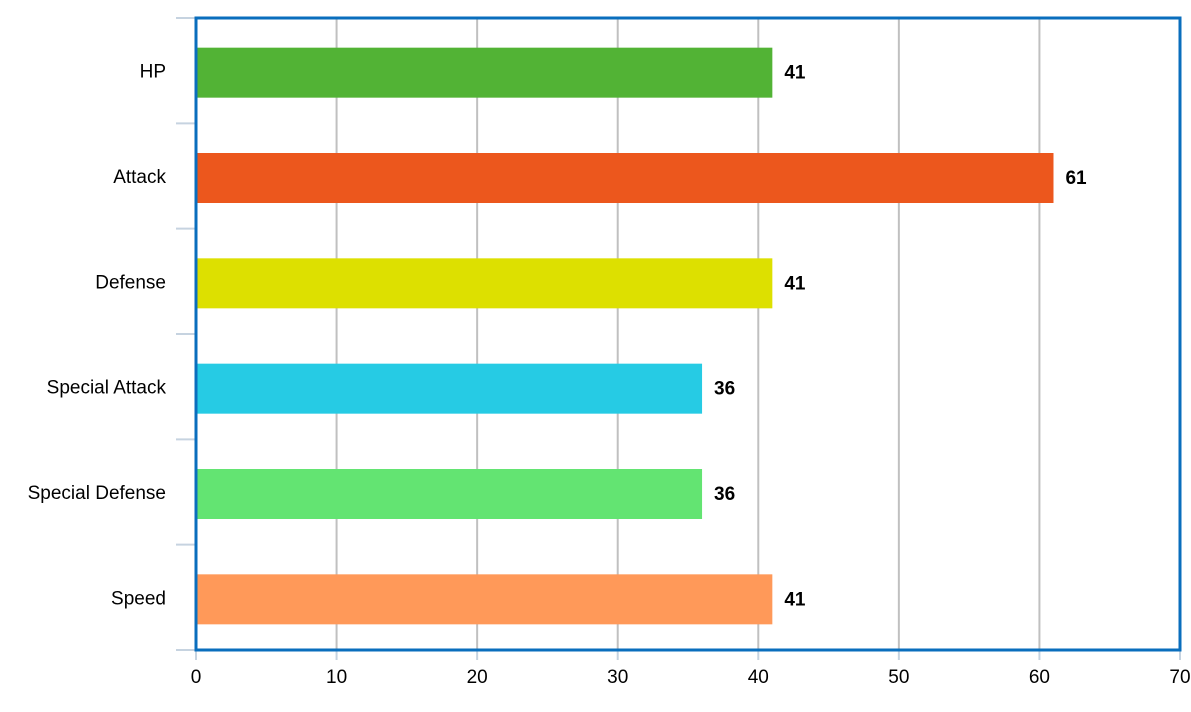 This screenshot has height=712, width=1191. Describe the element at coordinates (196, 677) in the screenshot. I see `x-tick-label: 0` at that location.